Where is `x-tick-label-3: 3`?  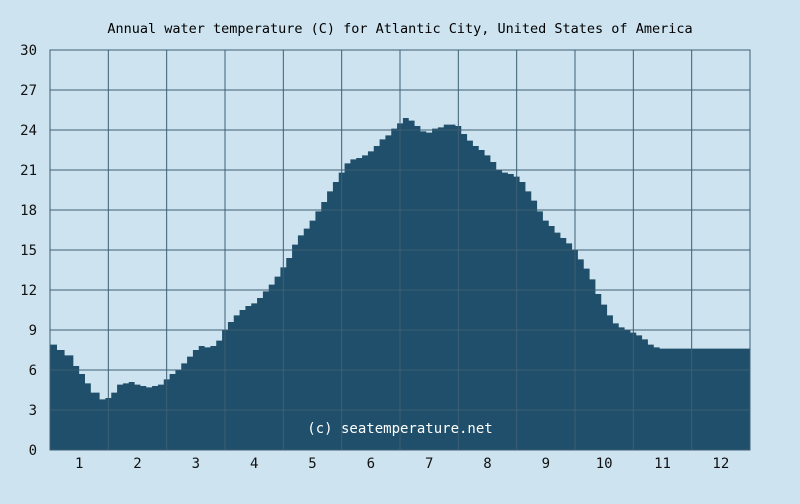 x-tick-label-3: 3 is located at coordinates (196, 464).